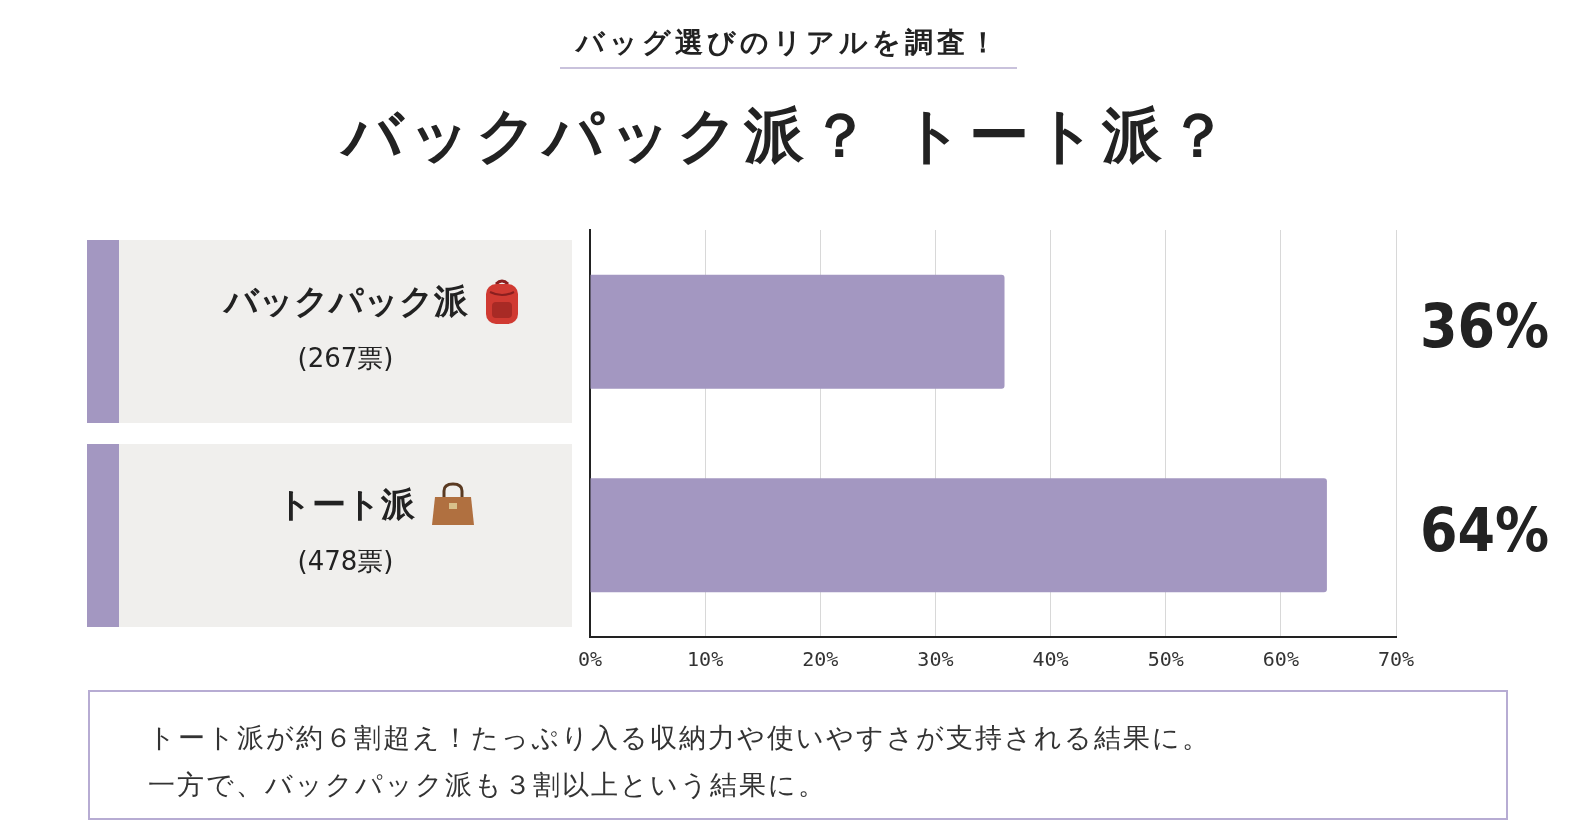 This screenshot has height=838, width=1576. What do you see at coordinates (680, 738) in the screenshot?
I see `text: トート派が約６割超え！たっぷり入る収納力や使いやすさが支持される結果に。` at bounding box center [680, 738].